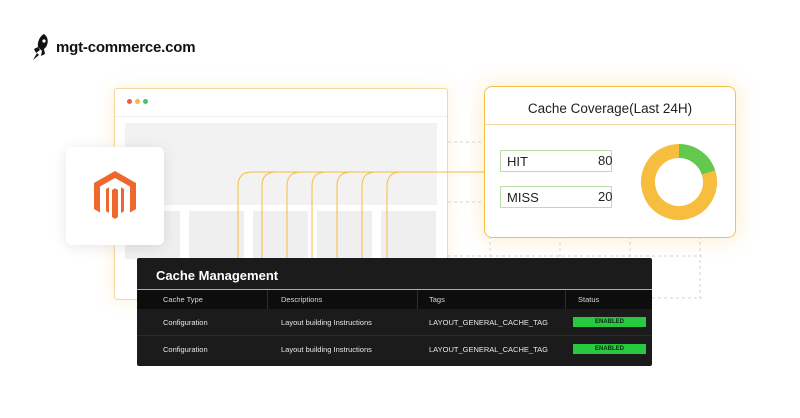 The image size is (800, 418). I want to click on miss-metric: MISS, so click(556, 197).